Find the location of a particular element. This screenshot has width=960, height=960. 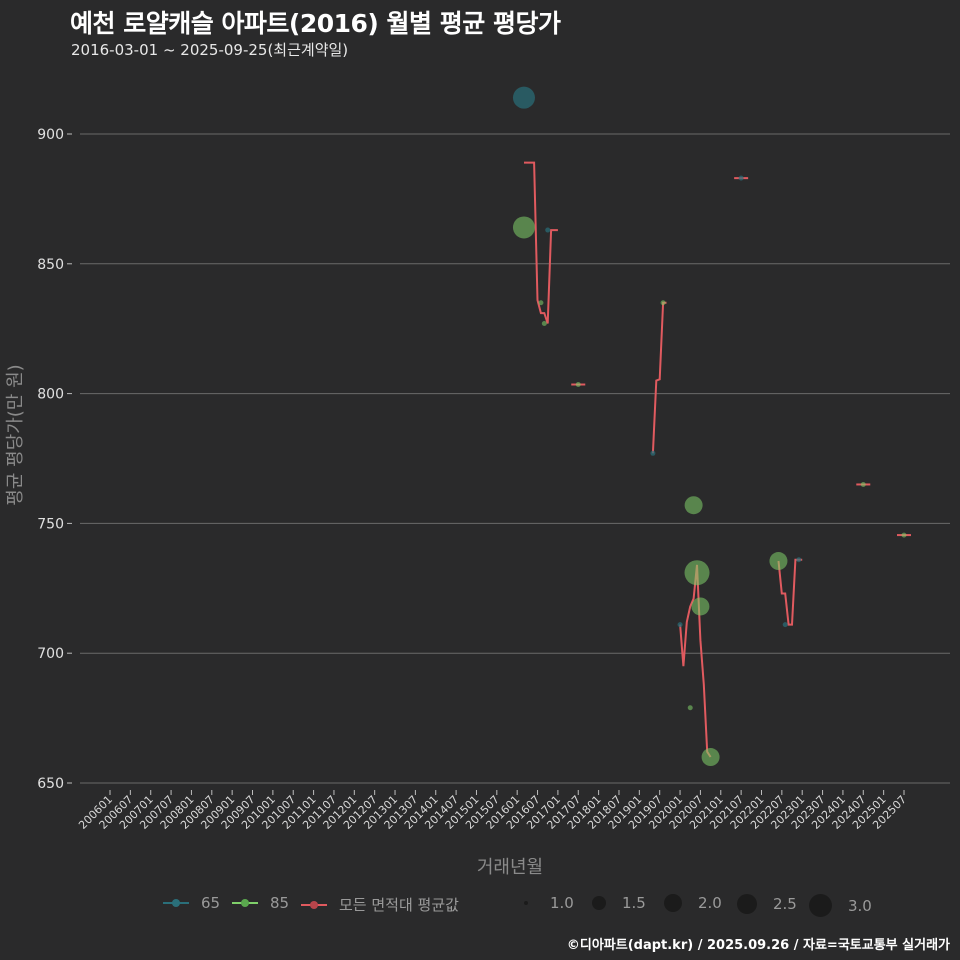

legend-item-average: 모든 면적대 평균값 is located at coordinates (380, 904).